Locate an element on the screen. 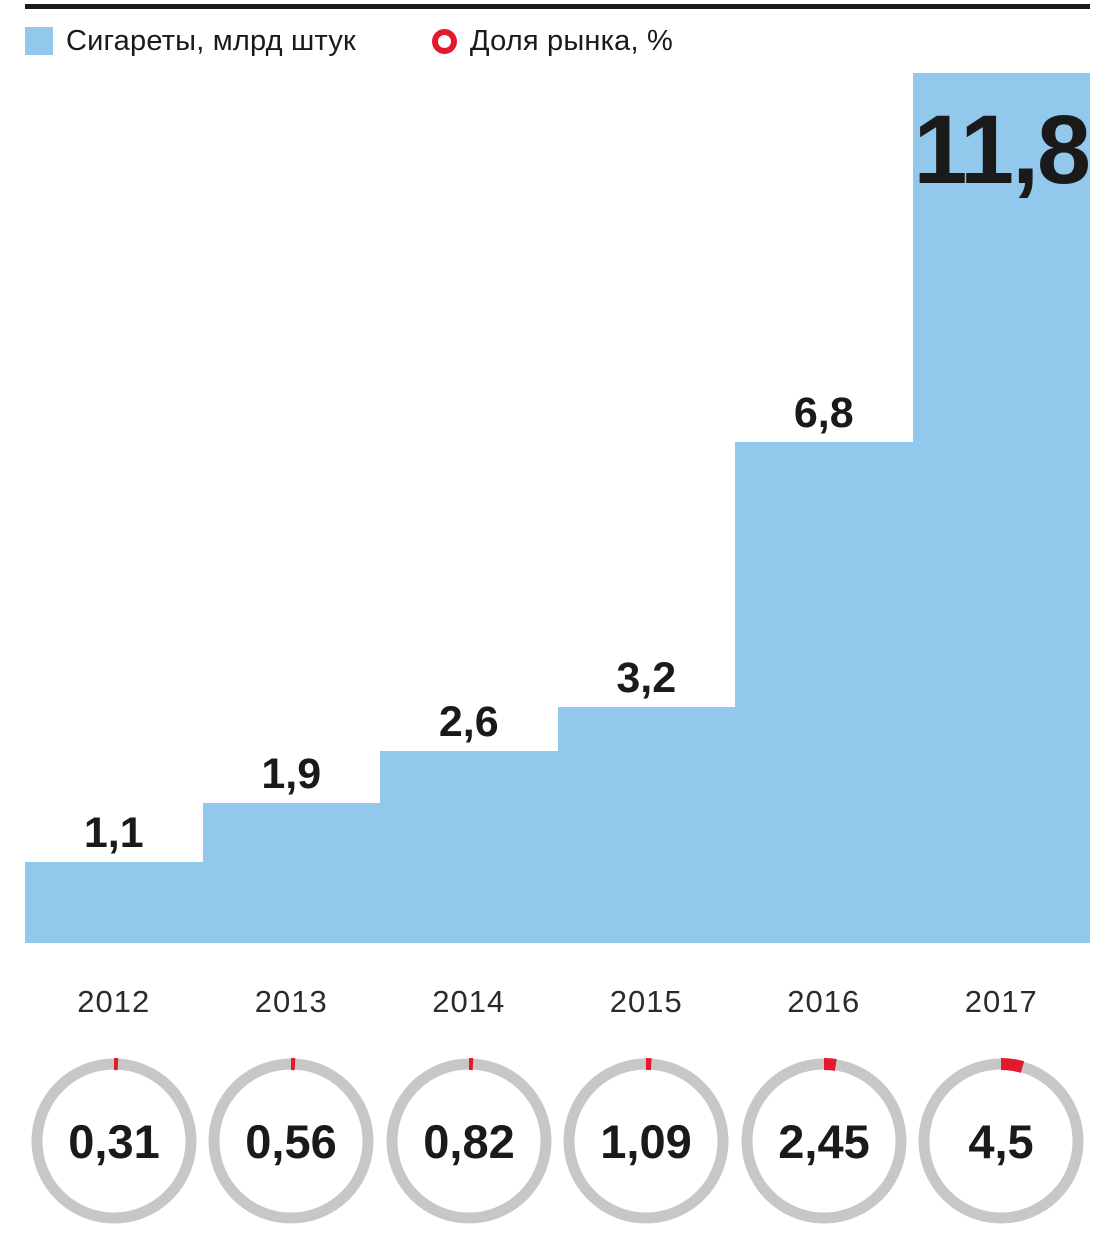 This screenshot has width=1116, height=1260. donut-value-label: 4,5 is located at coordinates (1001, 1141).